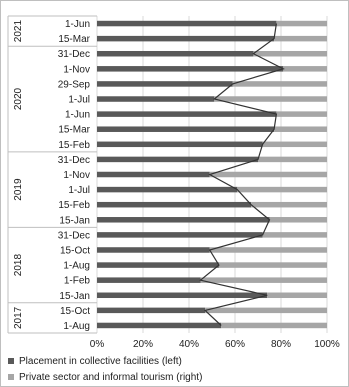  Describe the element at coordinates (18, 317) in the screenshot. I see `year-label: 2017` at that location.